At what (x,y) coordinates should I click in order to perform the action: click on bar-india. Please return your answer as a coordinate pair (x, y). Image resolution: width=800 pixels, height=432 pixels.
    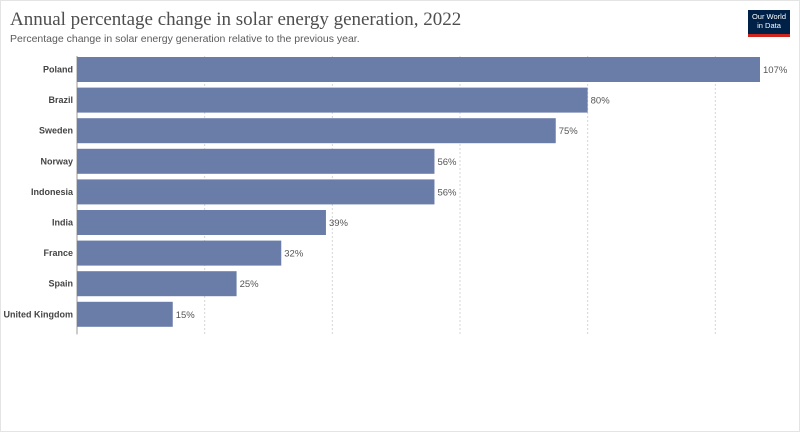
    Looking at the image, I should click on (201, 222).